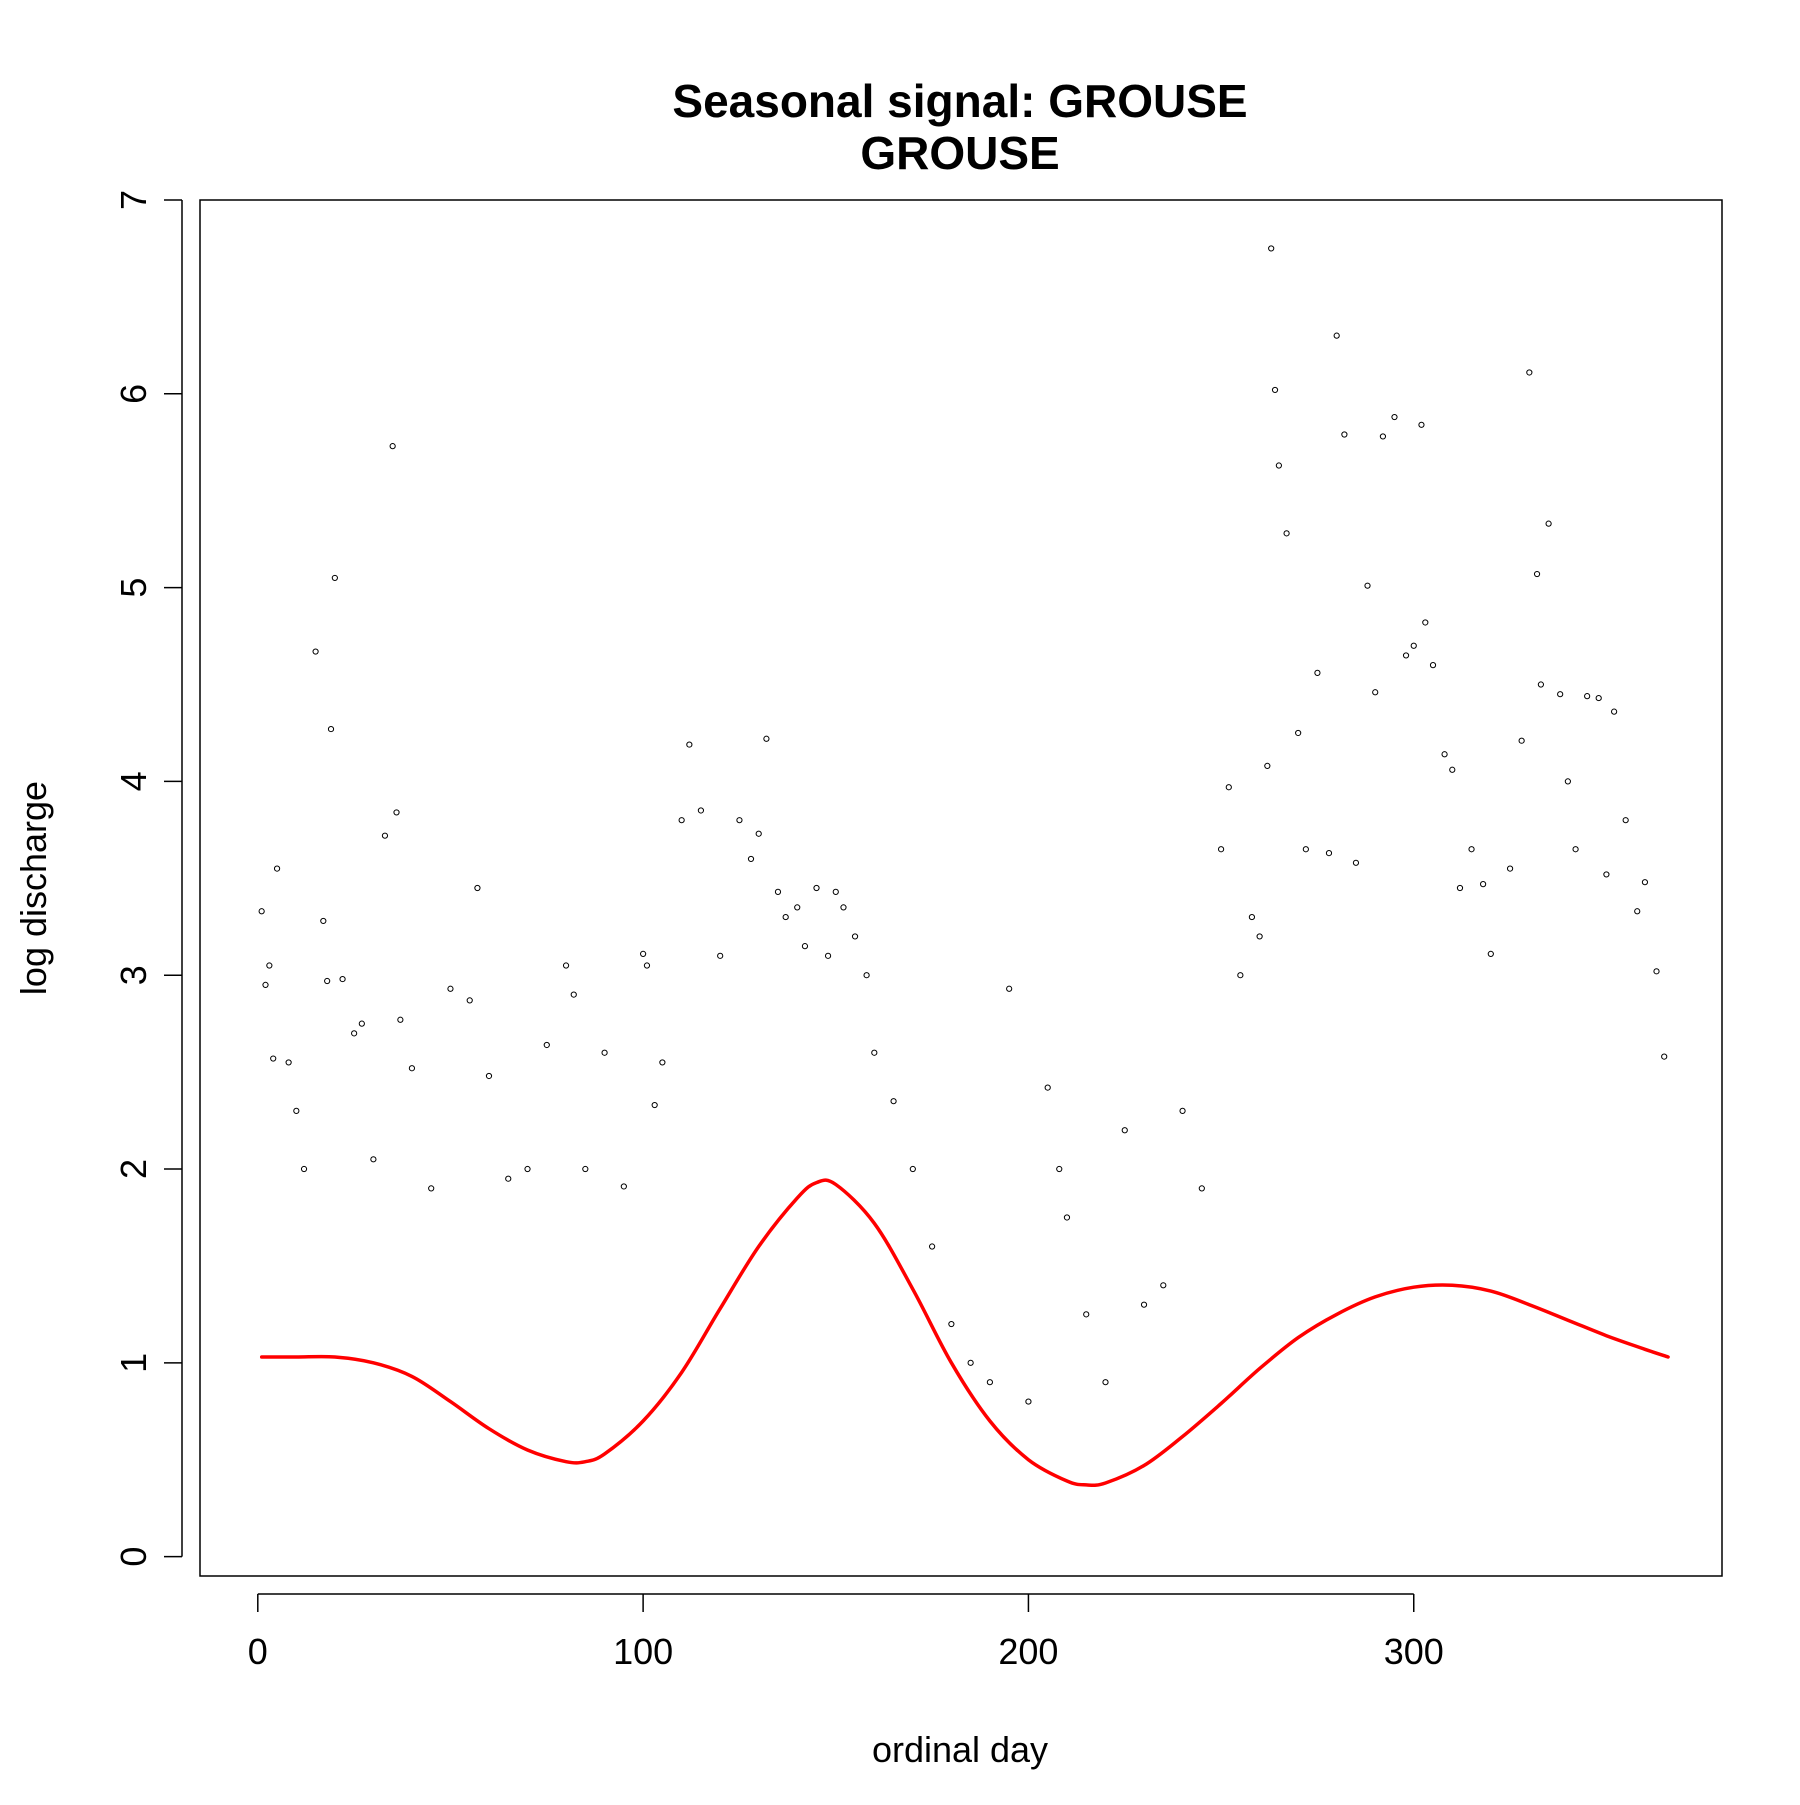 The width and height of the screenshot is (1800, 1805). What do you see at coordinates (846, 1632) in the screenshot?
I see `x-axis: 0 100 200 300` at bounding box center [846, 1632].